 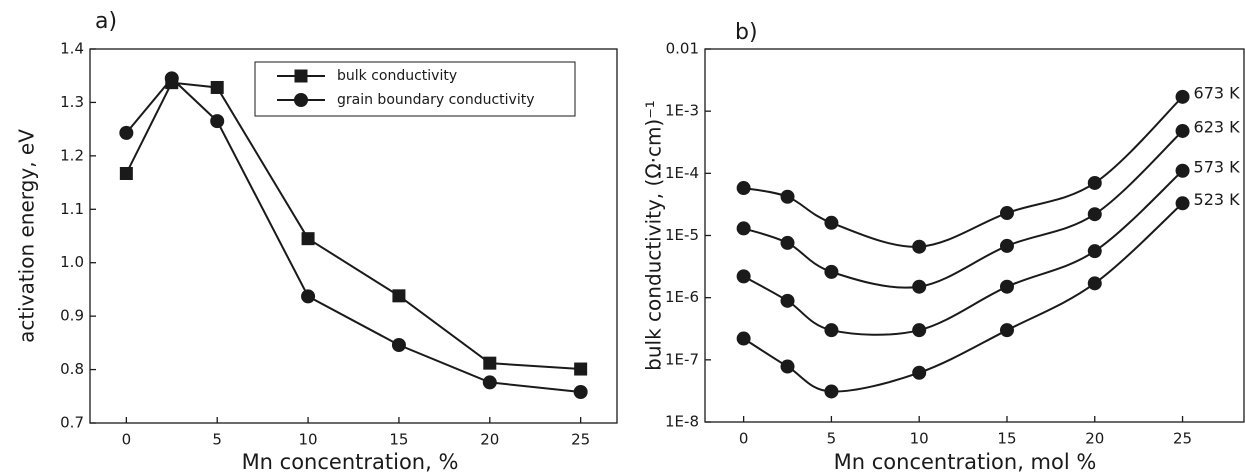 What do you see at coordinates (72, 262) in the screenshot?
I see `y-tick-label: 1.0` at bounding box center [72, 262].